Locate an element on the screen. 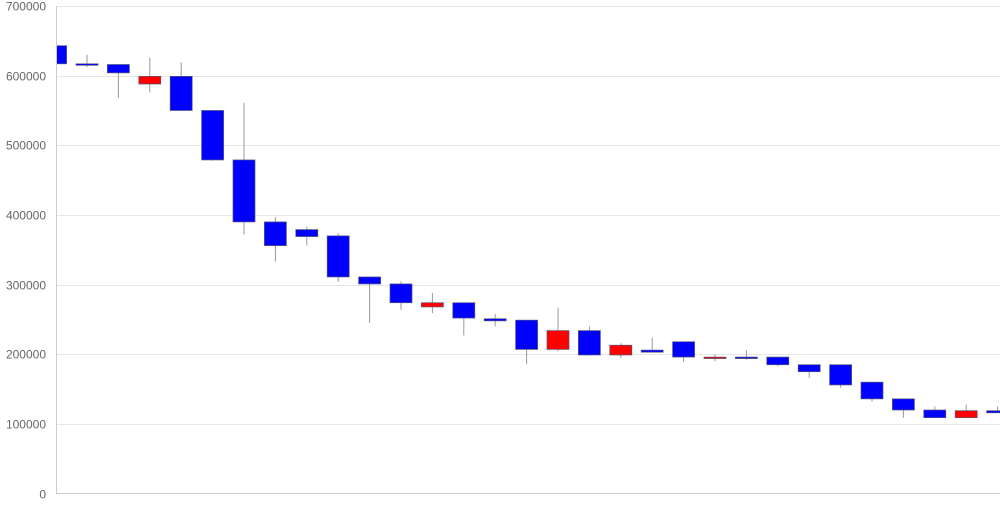 This screenshot has width=1000, height=505. y-tick-label: 400000 is located at coordinates (26, 216).